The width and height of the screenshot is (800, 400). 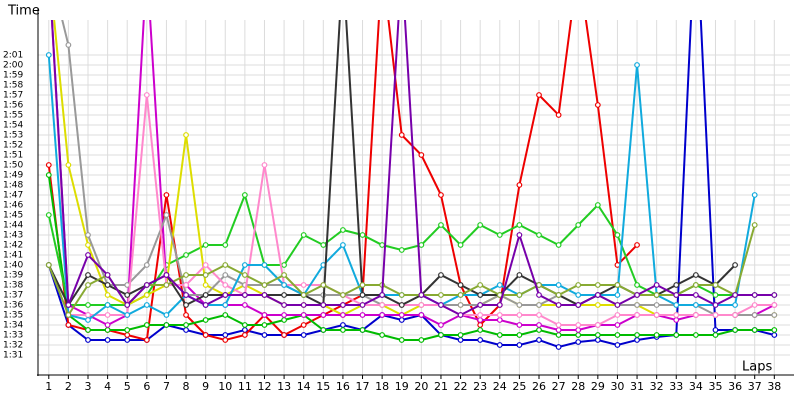 I want to click on x-tick-label: 34, so click(x=696, y=386).